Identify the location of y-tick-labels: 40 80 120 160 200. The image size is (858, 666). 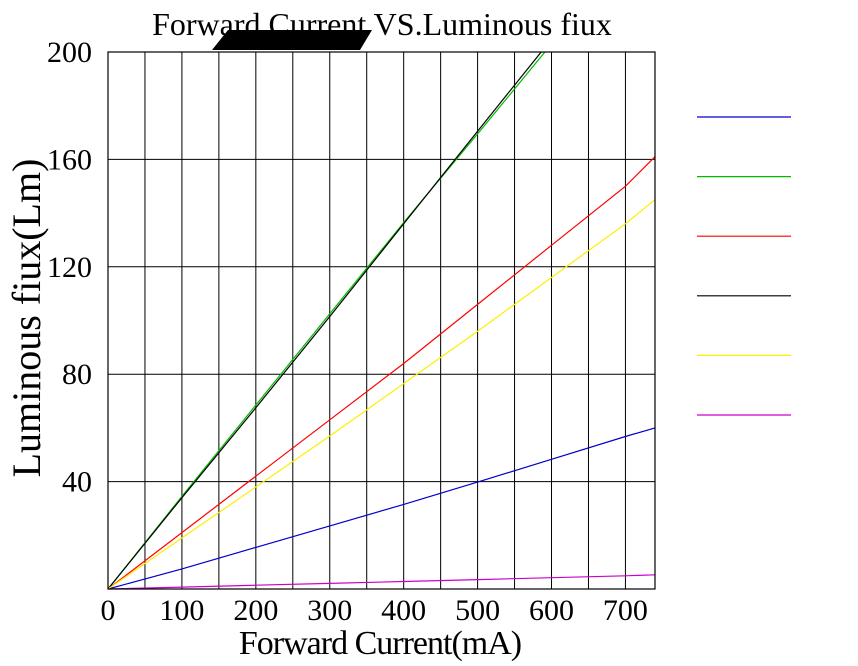
(69, 267).